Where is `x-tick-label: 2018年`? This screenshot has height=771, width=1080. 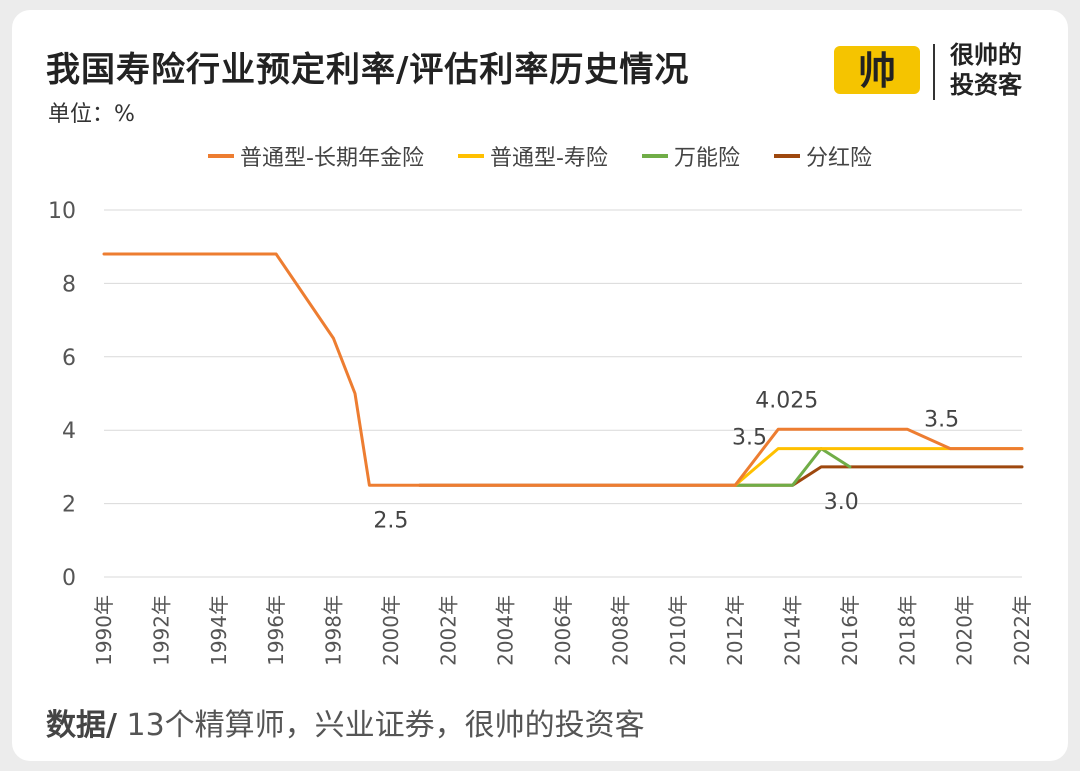
x-tick-label: 2018年 is located at coordinates (907, 630).